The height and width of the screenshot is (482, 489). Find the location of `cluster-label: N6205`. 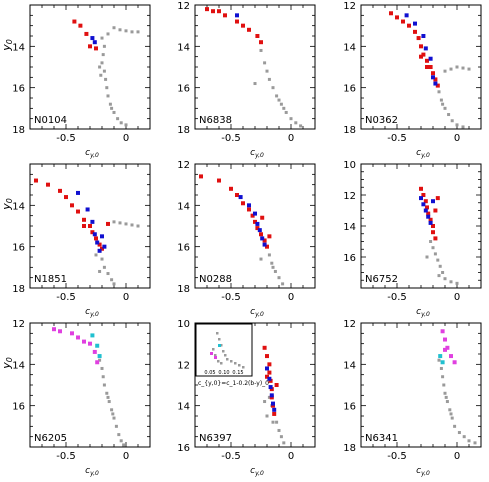

cluster-label: N6205 is located at coordinates (50, 438).